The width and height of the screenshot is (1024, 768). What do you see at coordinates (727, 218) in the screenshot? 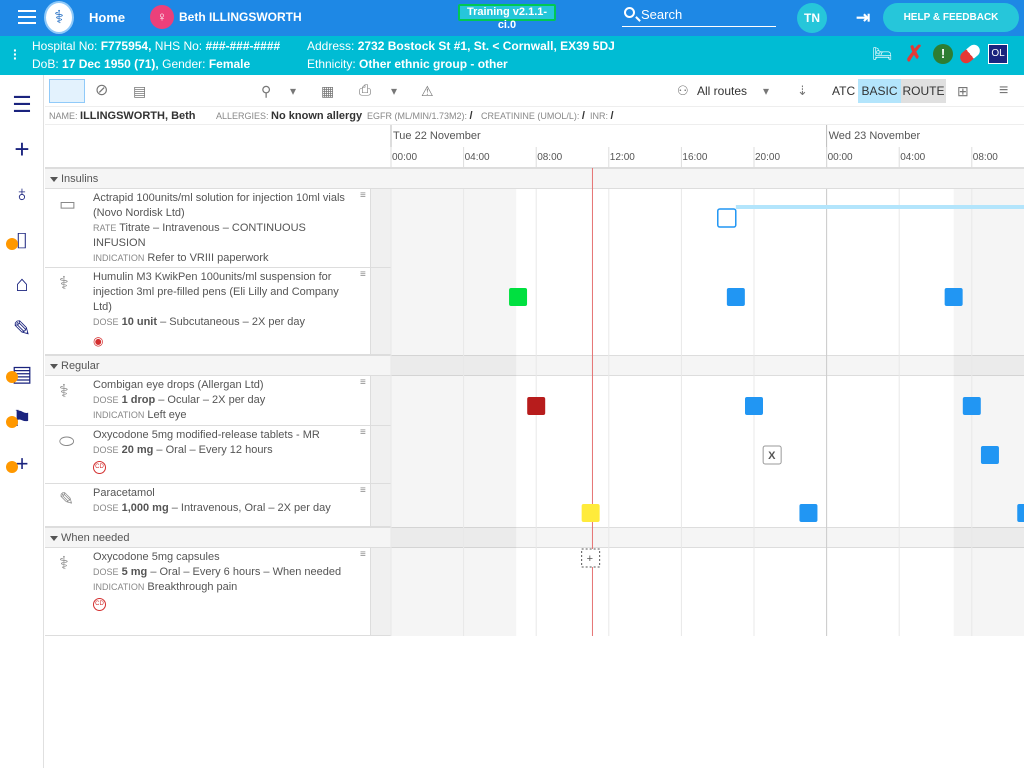
I see `dose-pending` at bounding box center [727, 218].